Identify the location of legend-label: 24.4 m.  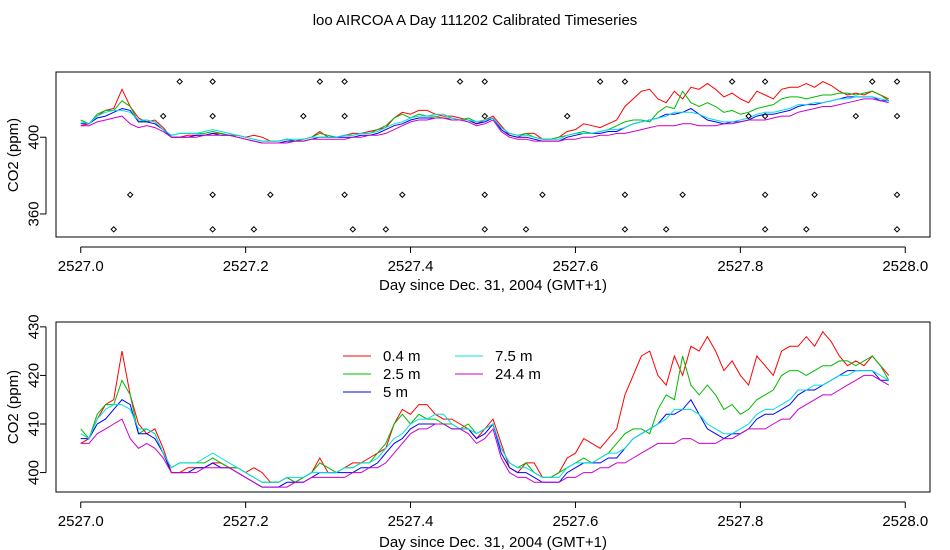
(518, 374).